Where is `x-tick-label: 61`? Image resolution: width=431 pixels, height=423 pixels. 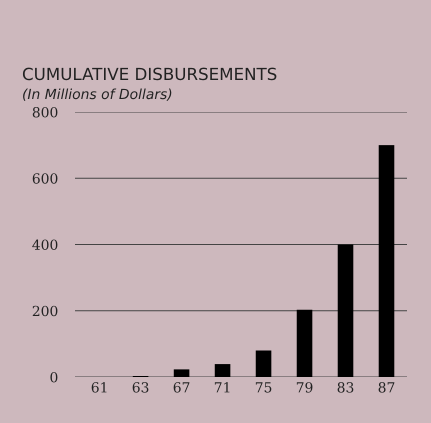 x-tick-label: 61 is located at coordinates (99, 387).